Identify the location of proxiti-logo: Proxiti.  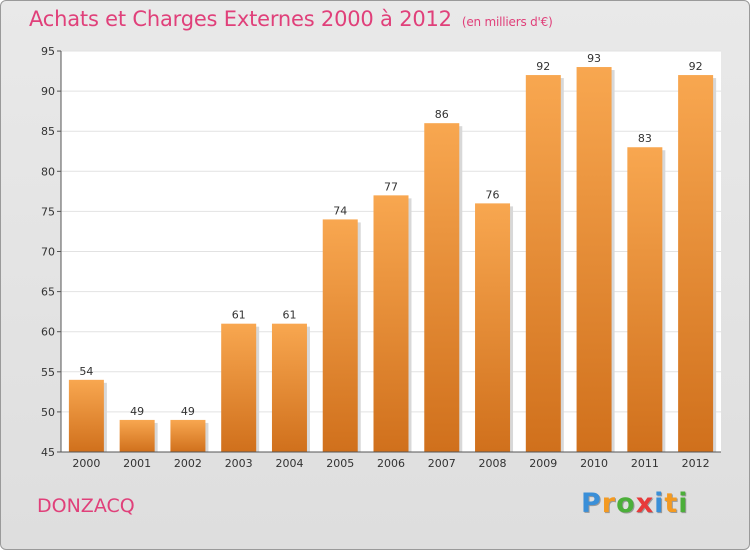
(635, 503).